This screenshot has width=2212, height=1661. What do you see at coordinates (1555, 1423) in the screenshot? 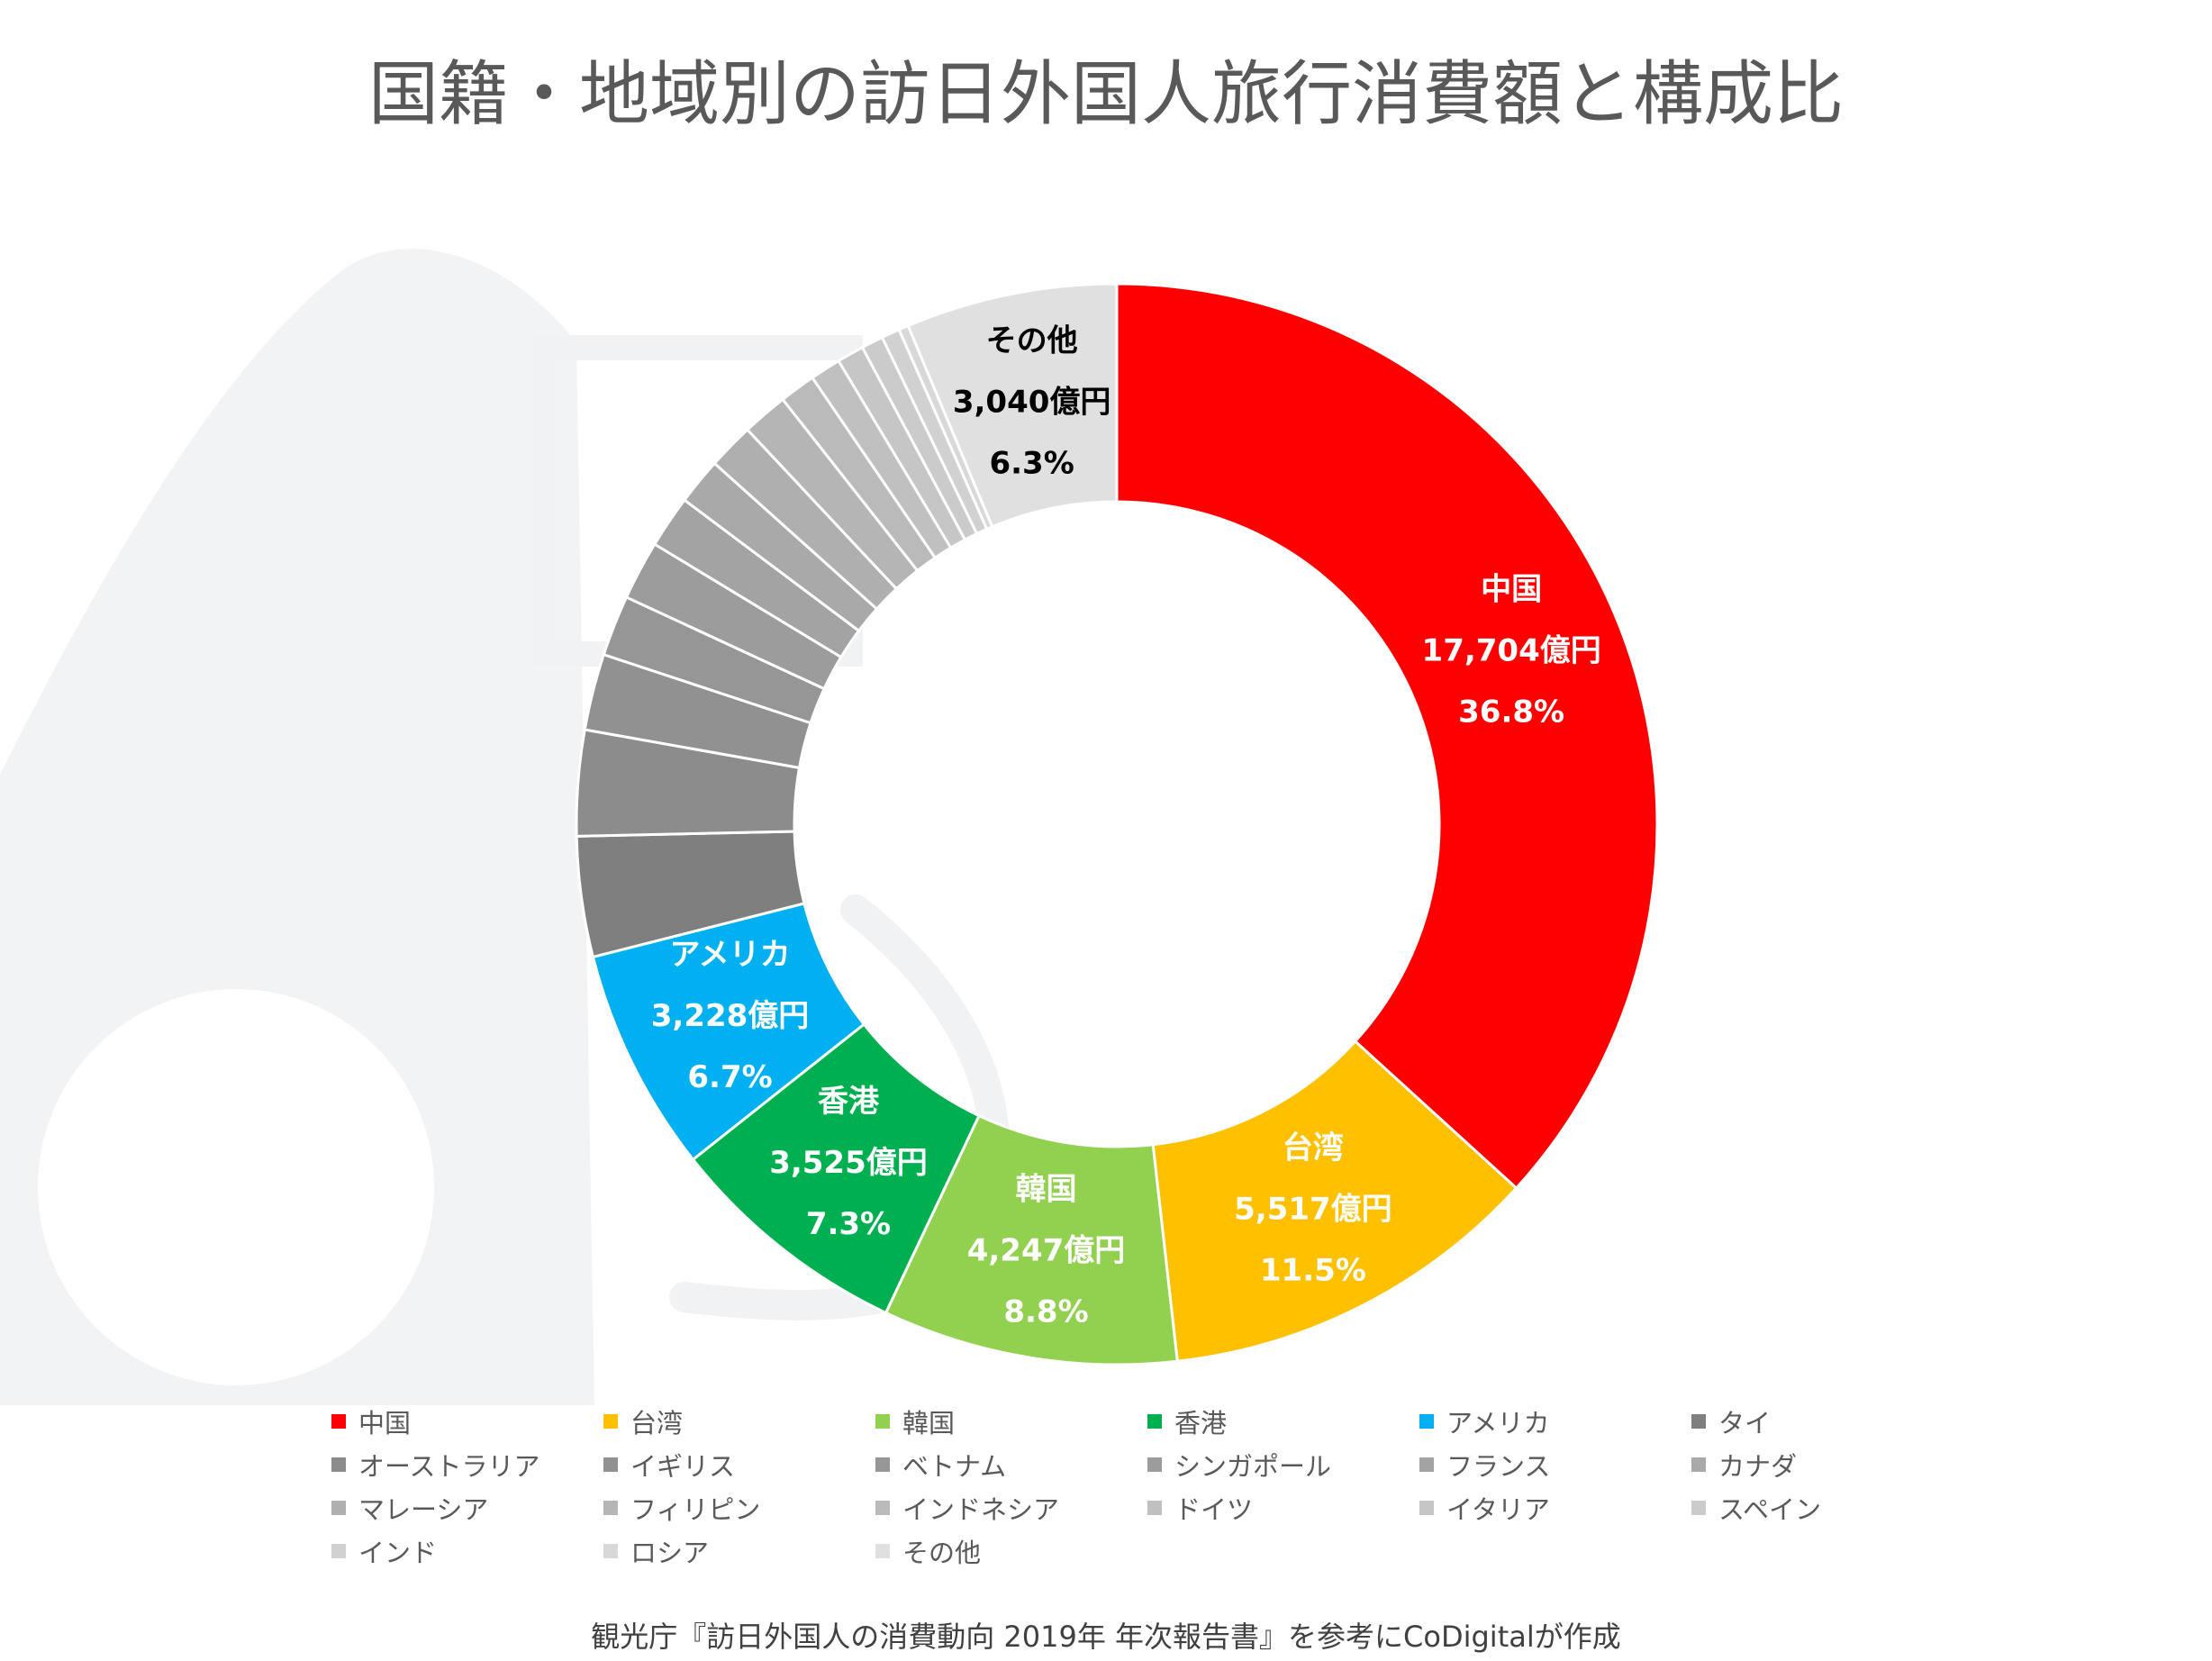
I see `legend-item: アメリカ` at bounding box center [1555, 1423].